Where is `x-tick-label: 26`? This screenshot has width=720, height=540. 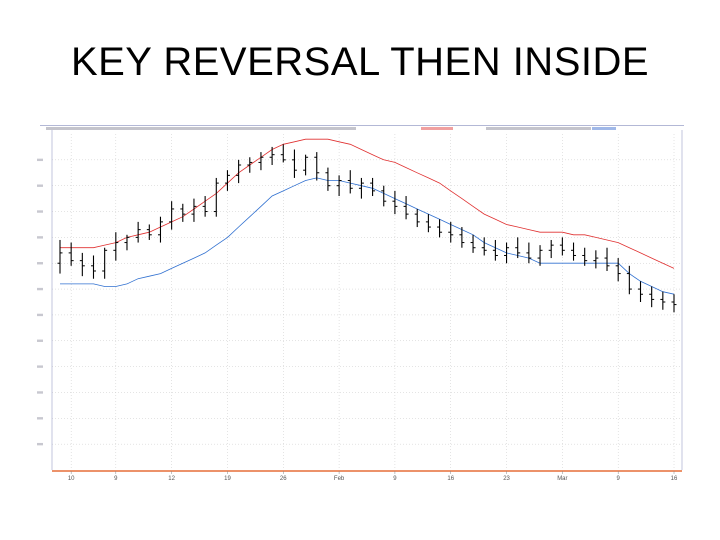
x-tick-label: 26 is located at coordinates (283, 479).